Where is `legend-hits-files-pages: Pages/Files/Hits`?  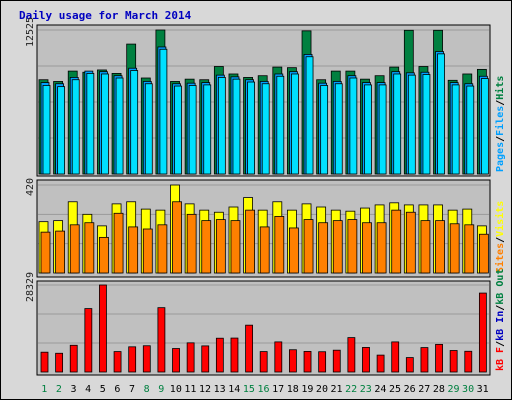
legend-hits-files-pages: Pages/Files/Hits is located at coordinates (500, 124).